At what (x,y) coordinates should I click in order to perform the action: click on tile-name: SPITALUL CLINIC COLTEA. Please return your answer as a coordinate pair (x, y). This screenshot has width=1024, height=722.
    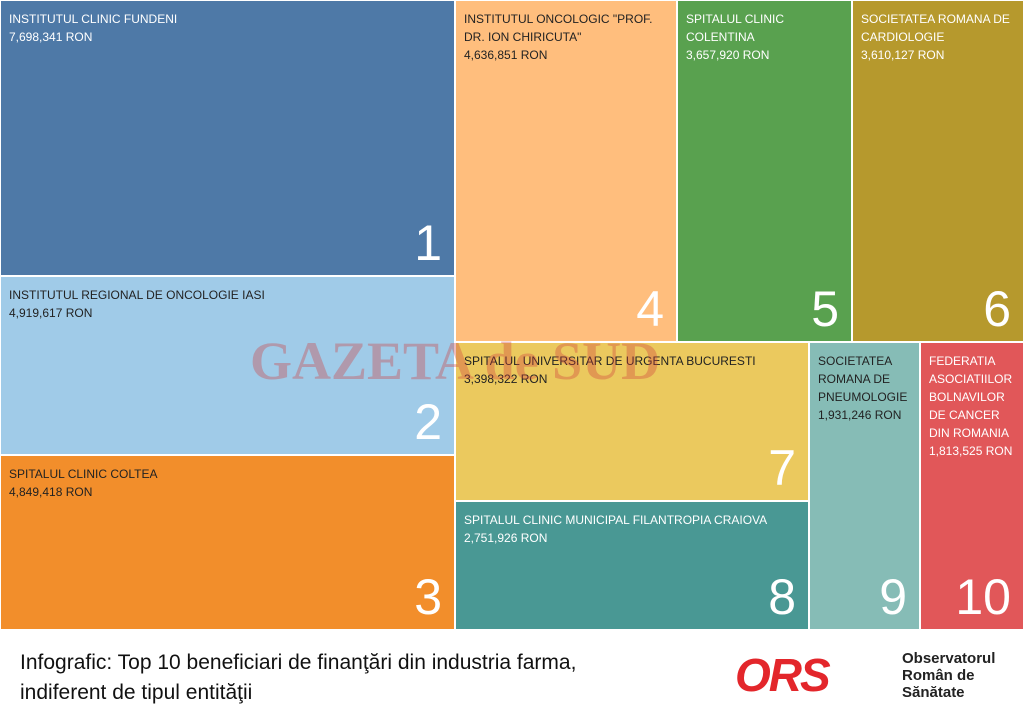
    Looking at the image, I should click on (83, 474).